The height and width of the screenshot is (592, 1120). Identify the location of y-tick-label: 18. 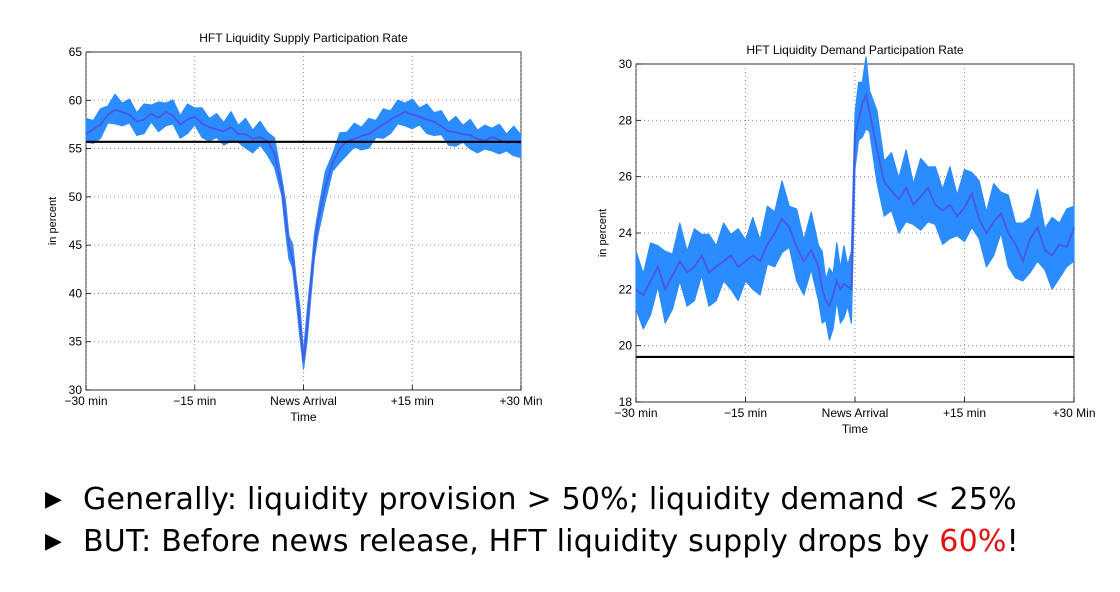
(626, 402).